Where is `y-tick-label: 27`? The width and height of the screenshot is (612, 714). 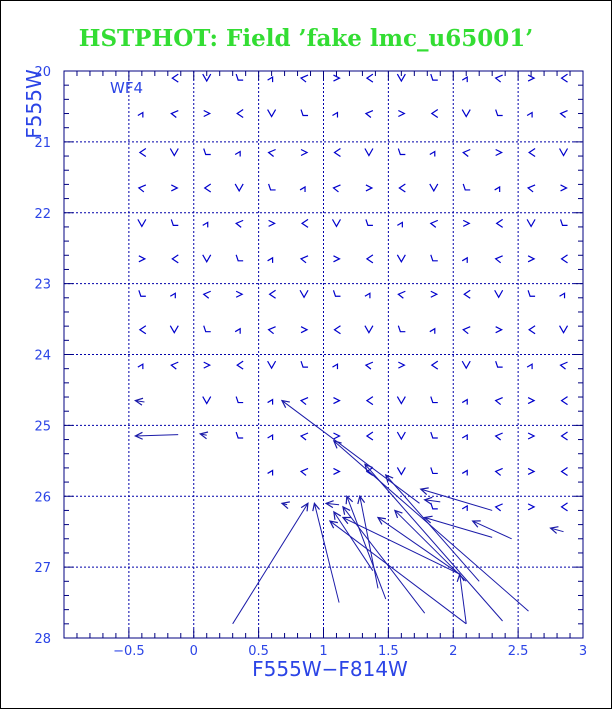
y-tick-label: 27 is located at coordinates (42, 568).